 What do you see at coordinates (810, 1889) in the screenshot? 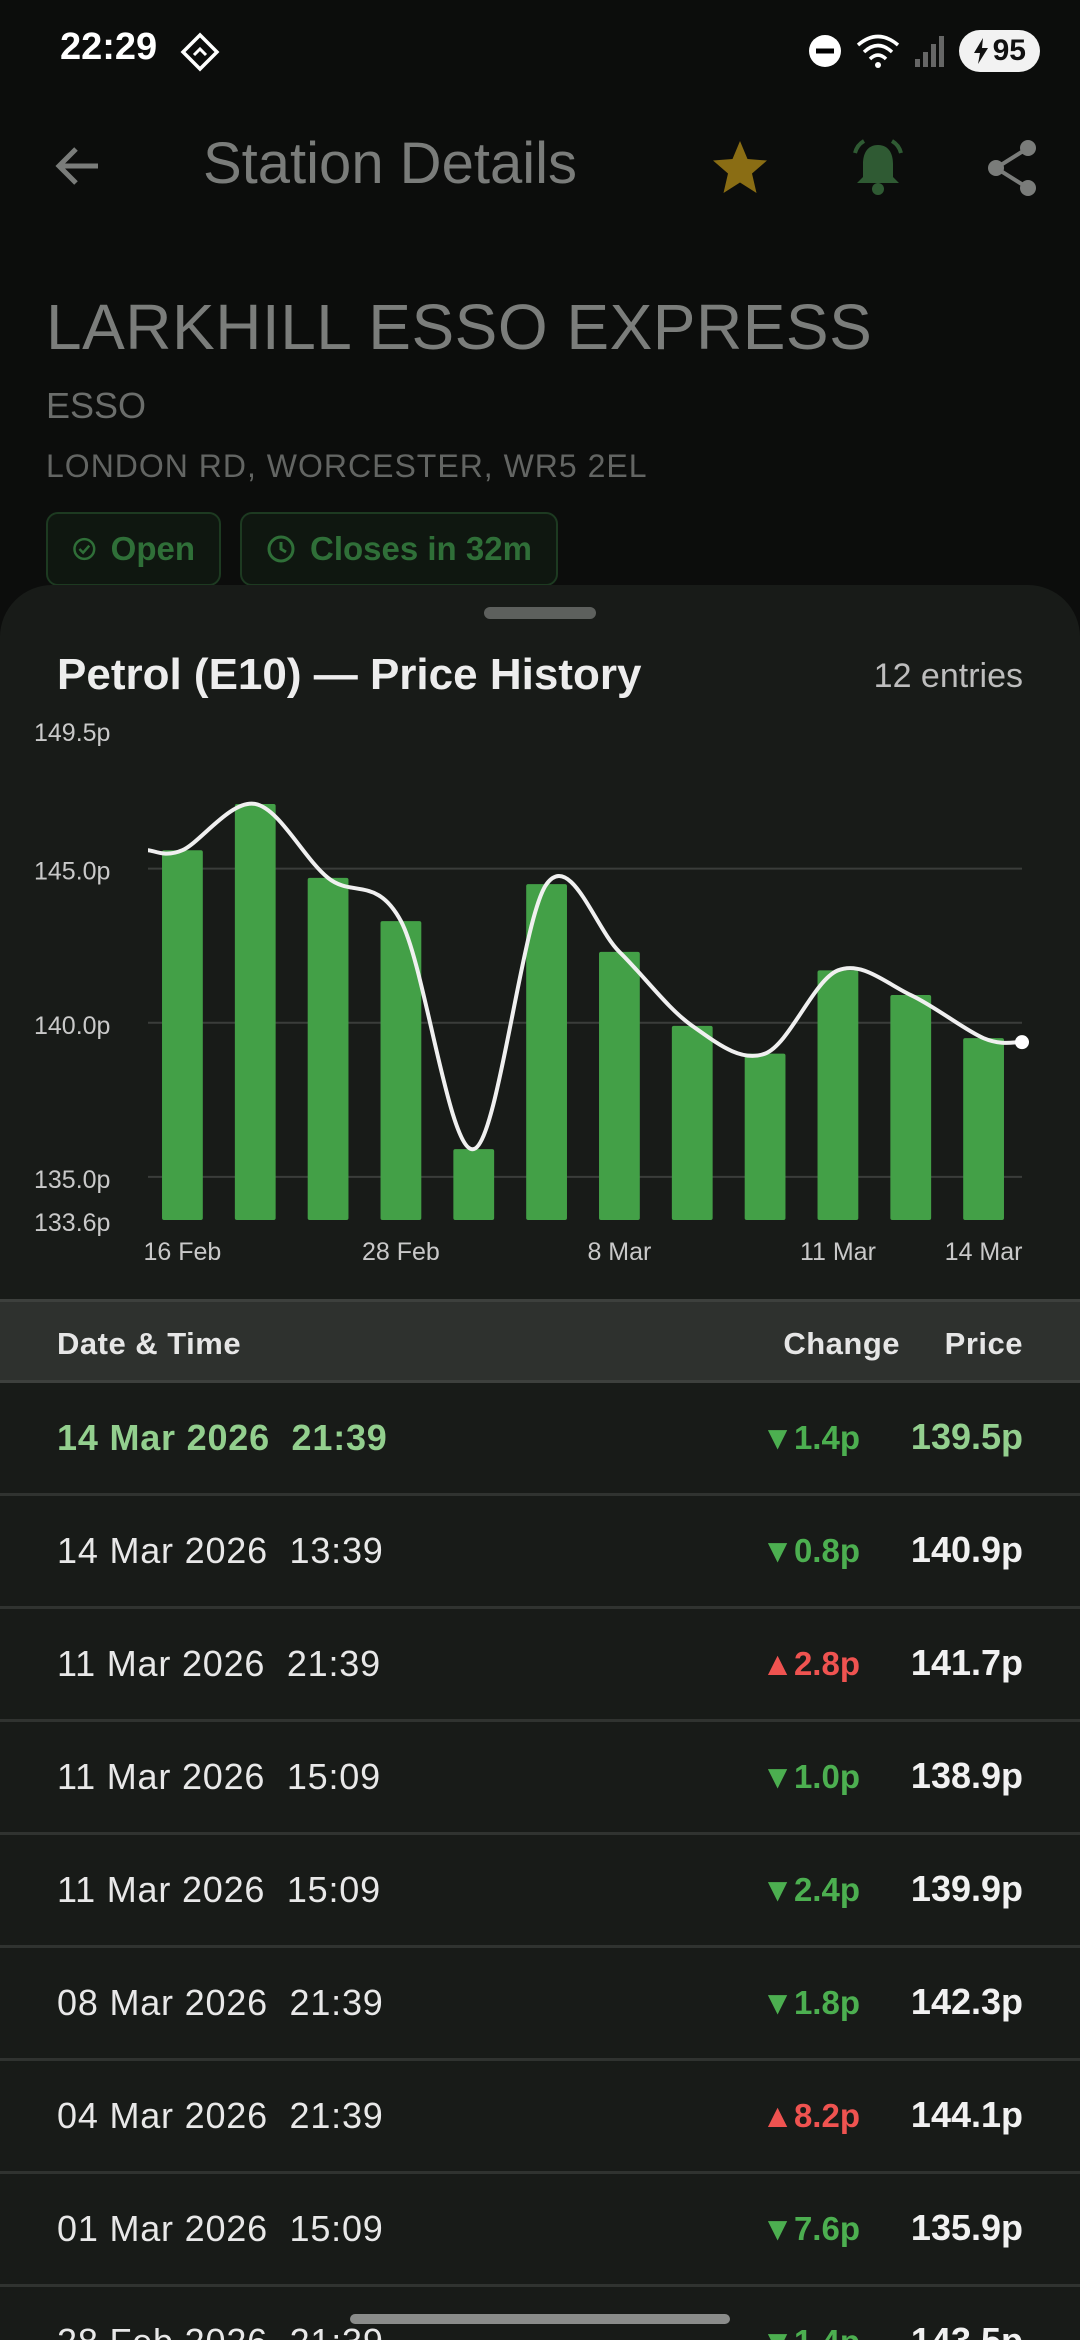
I see `row-price-change: ▼2.4p` at bounding box center [810, 1889].